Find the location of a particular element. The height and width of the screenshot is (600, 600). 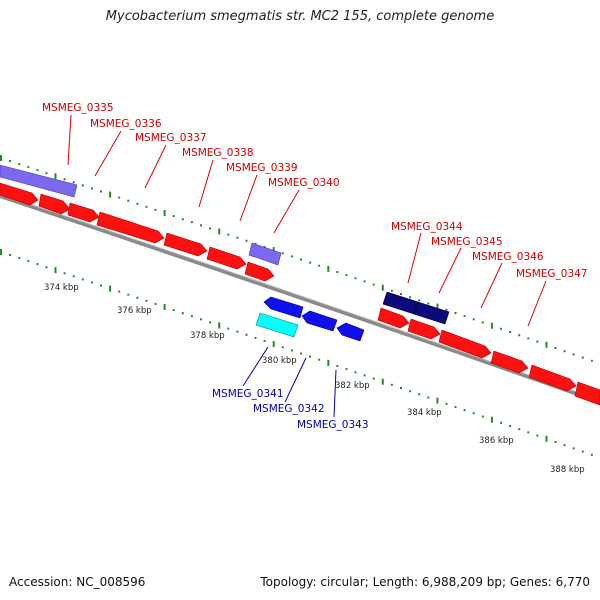

gene-msmeg-0347a is located at coordinates (509, 362).